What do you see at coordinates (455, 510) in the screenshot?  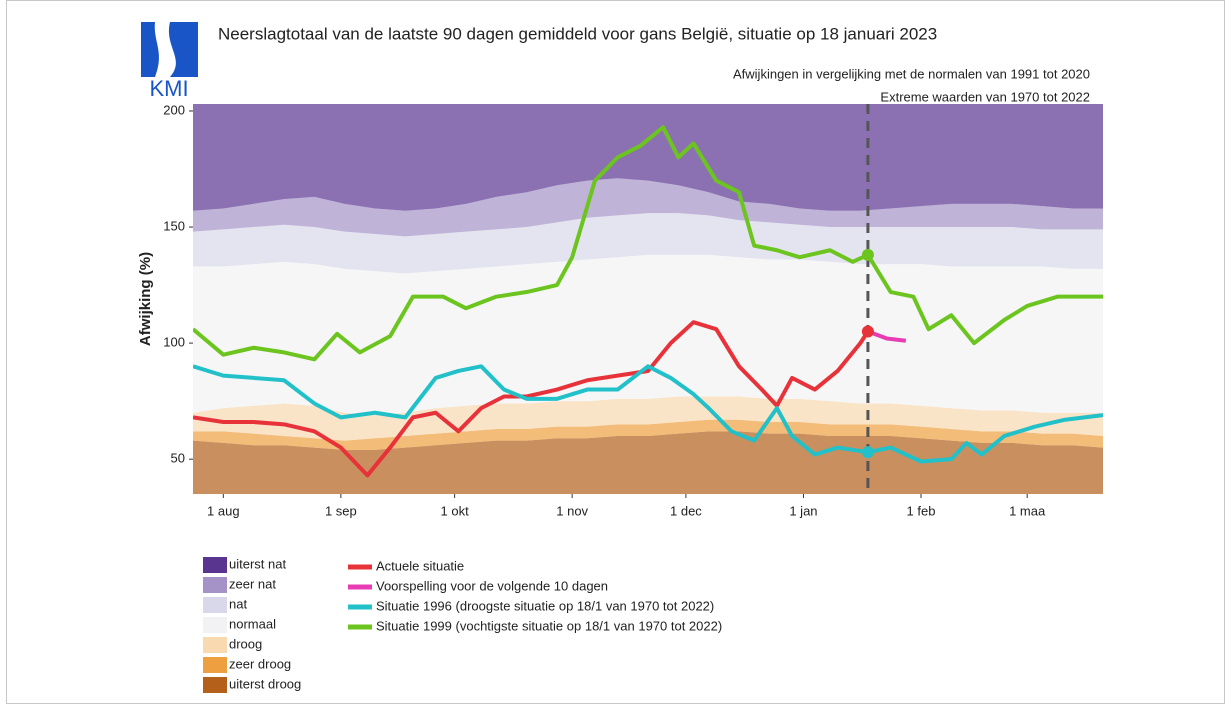 I see `x-tick-label: 1 okt` at bounding box center [455, 510].